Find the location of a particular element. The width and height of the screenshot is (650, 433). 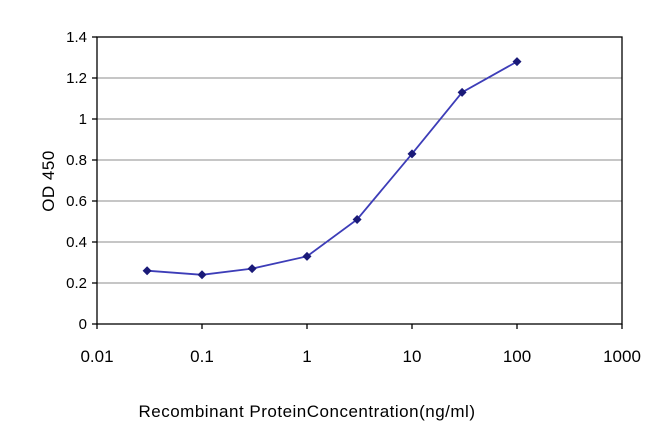

y-tick-label: 1.2 is located at coordinates (76, 78).